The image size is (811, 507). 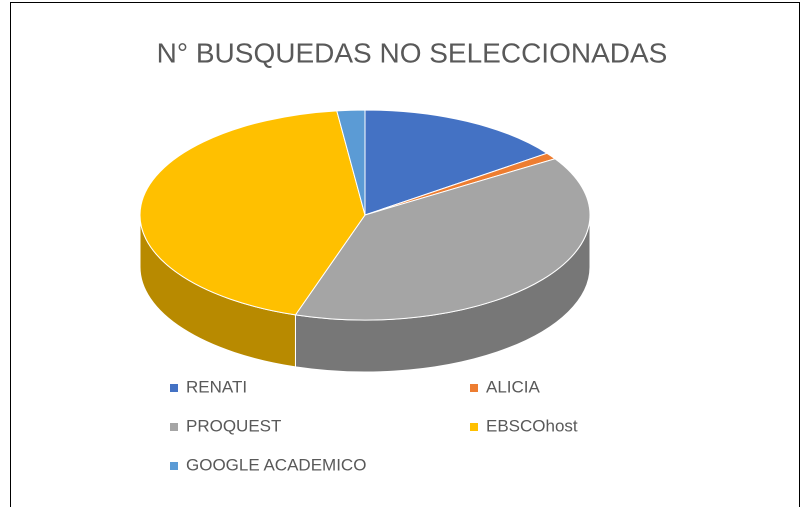 What do you see at coordinates (233, 425) in the screenshot?
I see `legend-label: PROQUEST` at bounding box center [233, 425].